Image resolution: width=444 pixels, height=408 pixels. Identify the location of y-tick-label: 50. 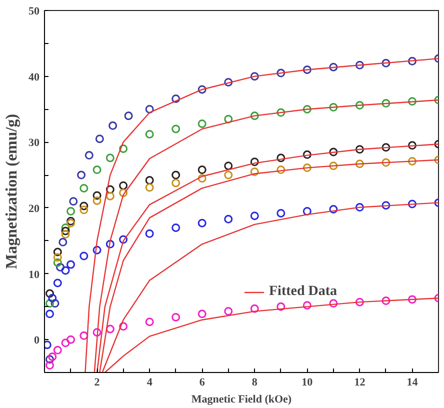
(34, 12).